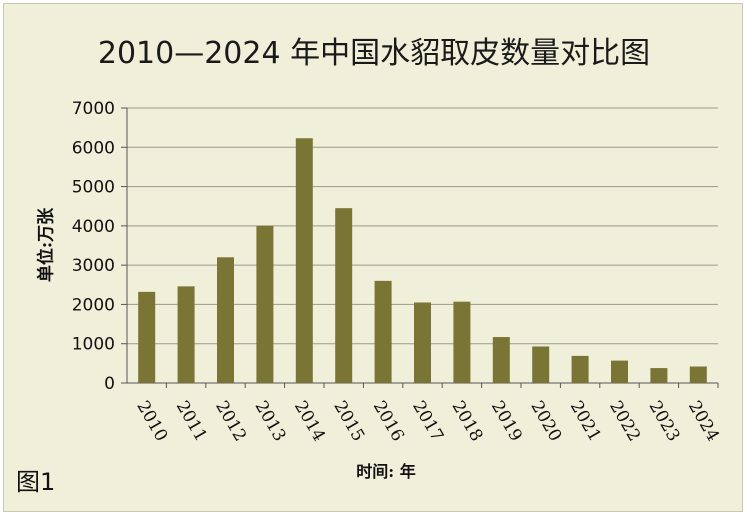  I want to click on x-tick-label: 2012, so click(230, 421).